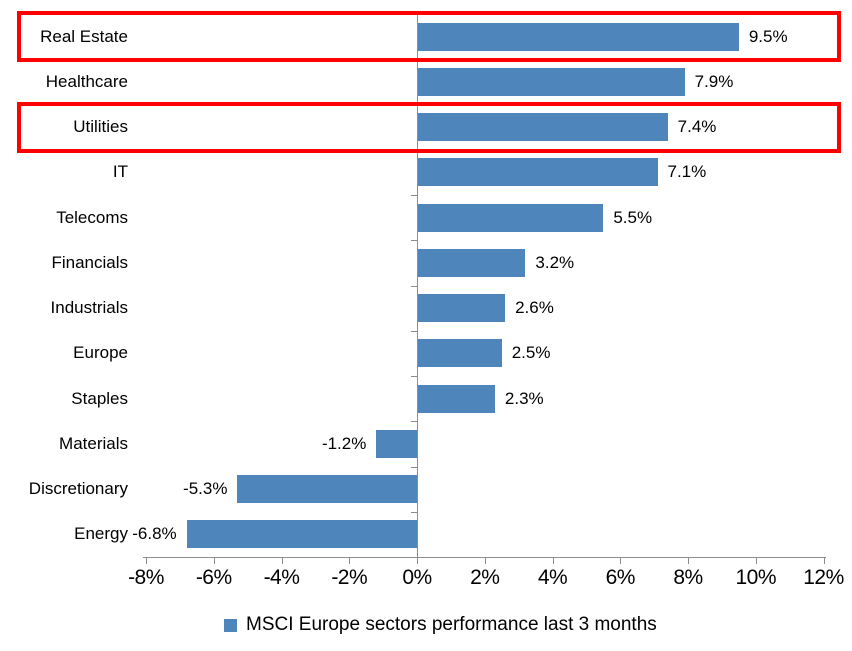 The image size is (852, 651). Describe the element at coordinates (542, 127) in the screenshot. I see `bar-utilities` at that location.